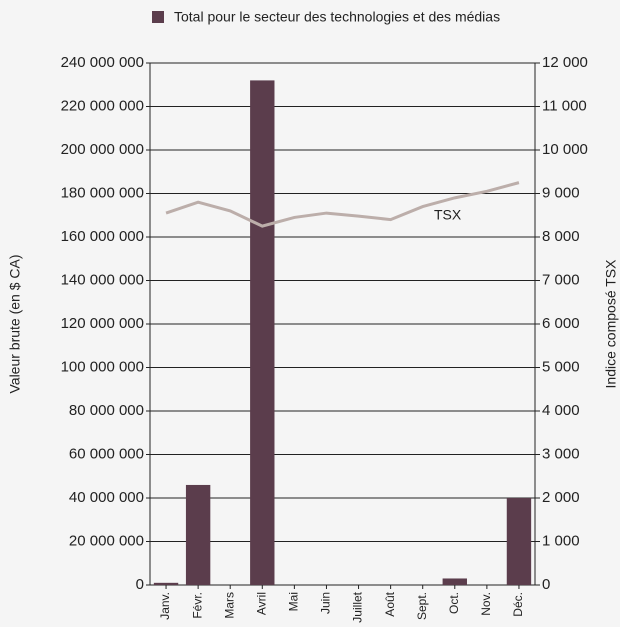  I want to click on y-tick-label: 20 000 000, so click(106, 540).